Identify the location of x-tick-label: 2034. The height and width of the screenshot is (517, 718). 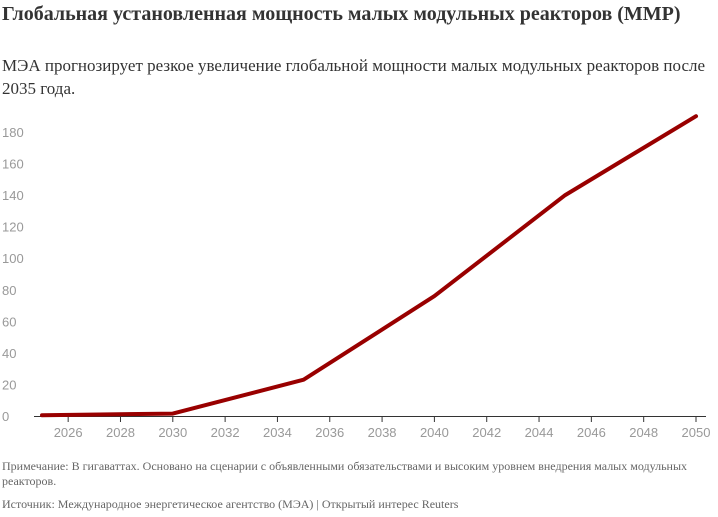
(277, 432).